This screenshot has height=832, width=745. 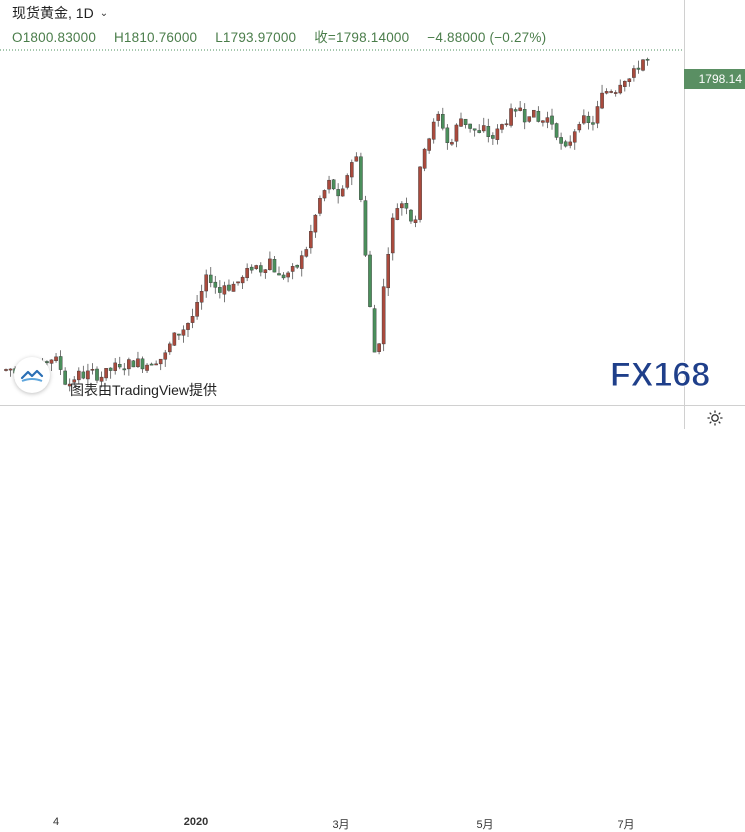 I want to click on low-value: L1793.97000, so click(x=256, y=37).